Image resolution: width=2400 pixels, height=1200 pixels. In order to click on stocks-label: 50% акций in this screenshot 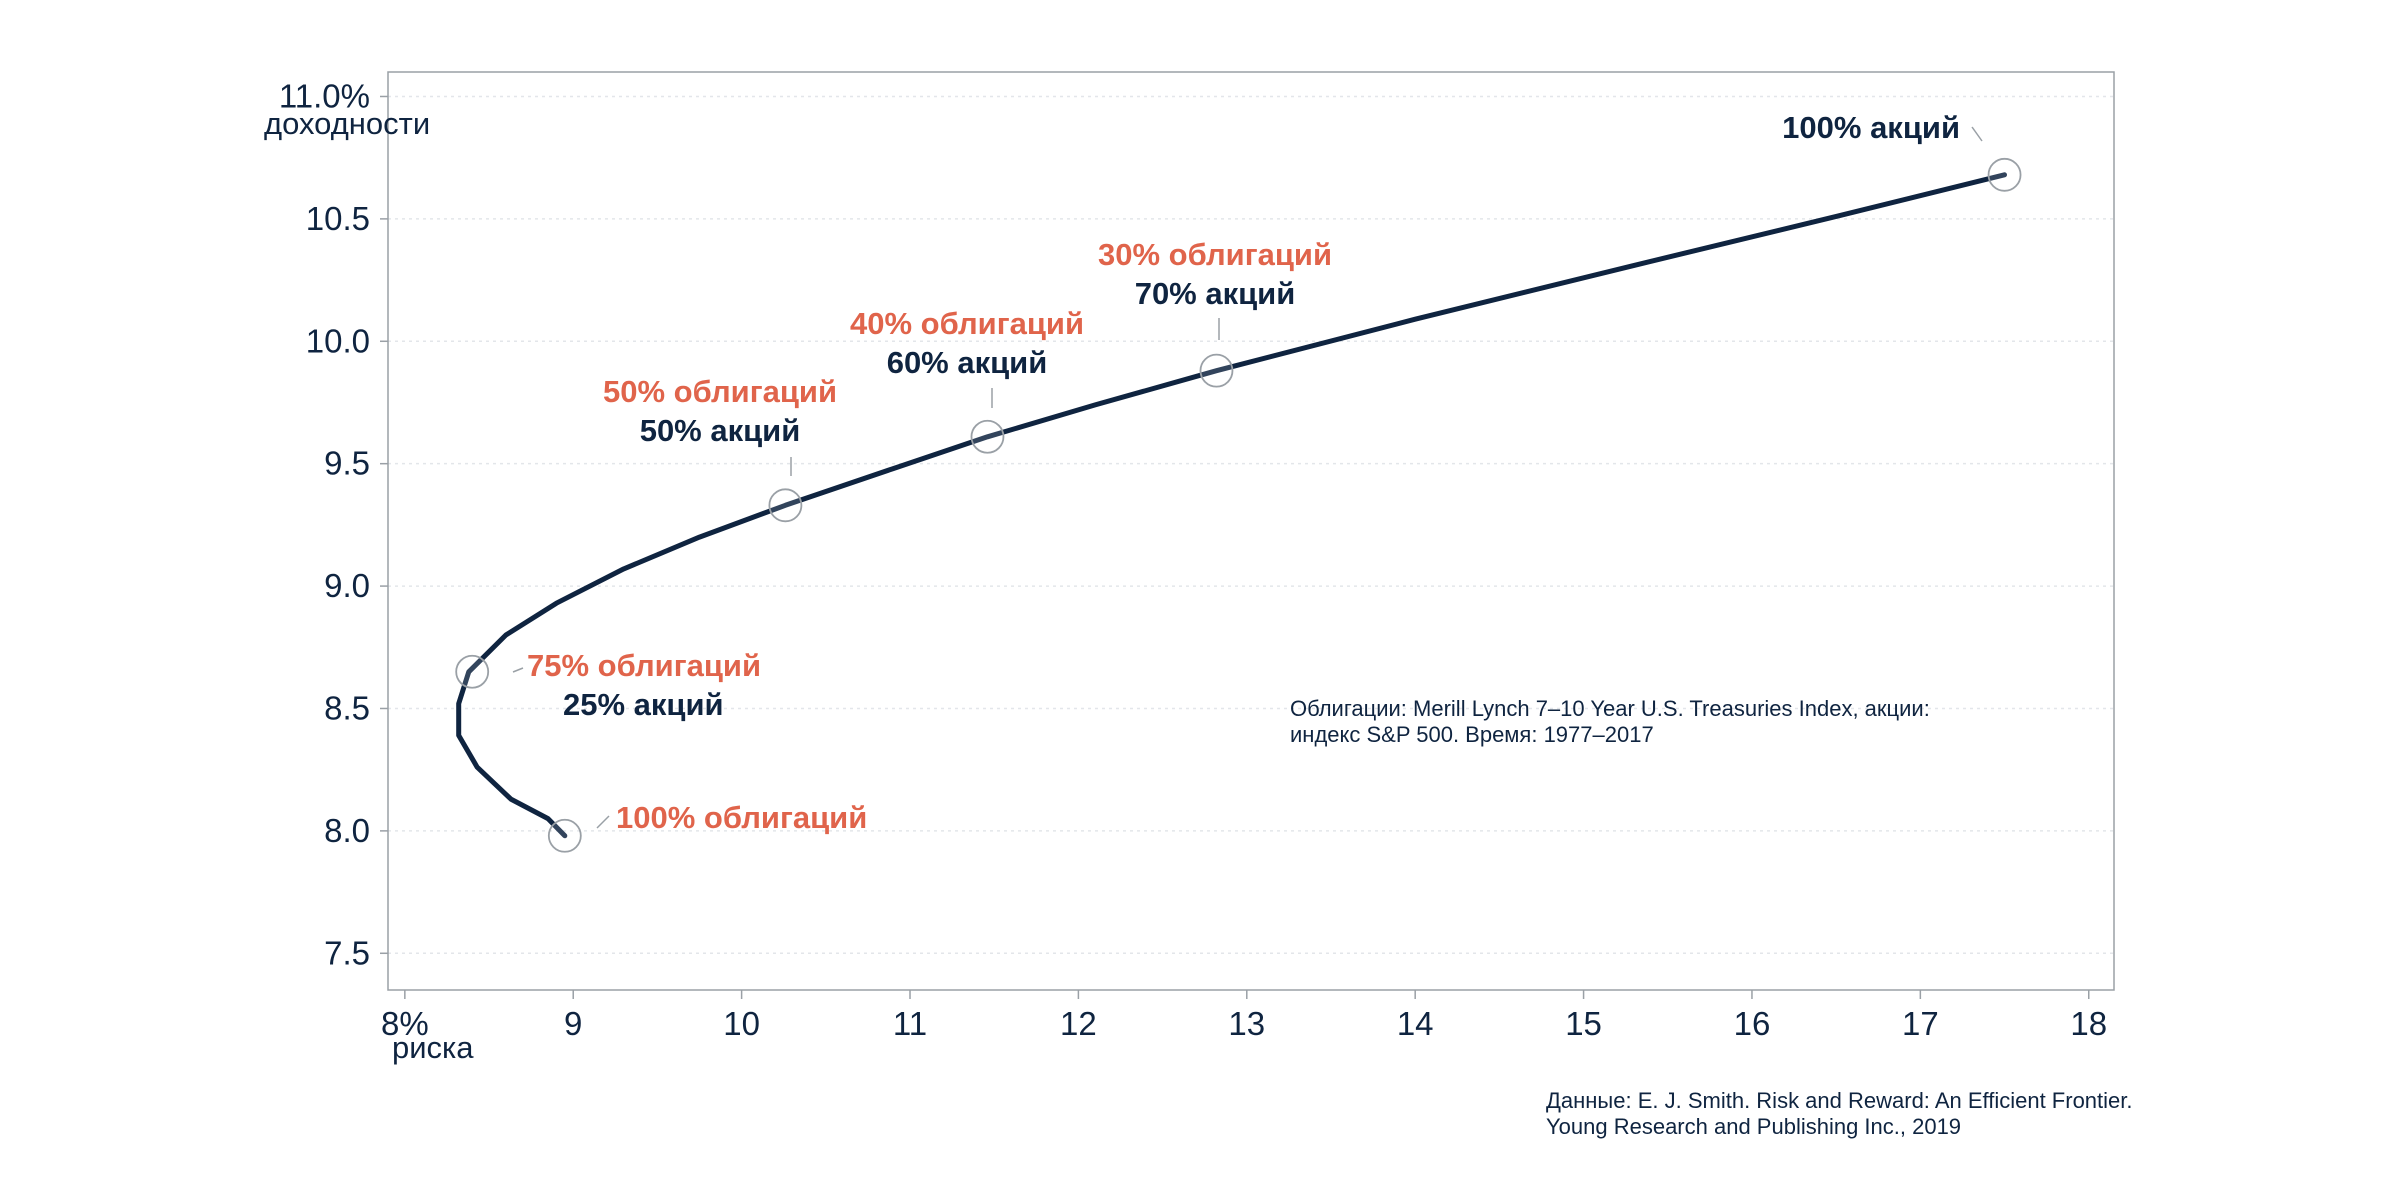, I will do `click(720, 430)`.